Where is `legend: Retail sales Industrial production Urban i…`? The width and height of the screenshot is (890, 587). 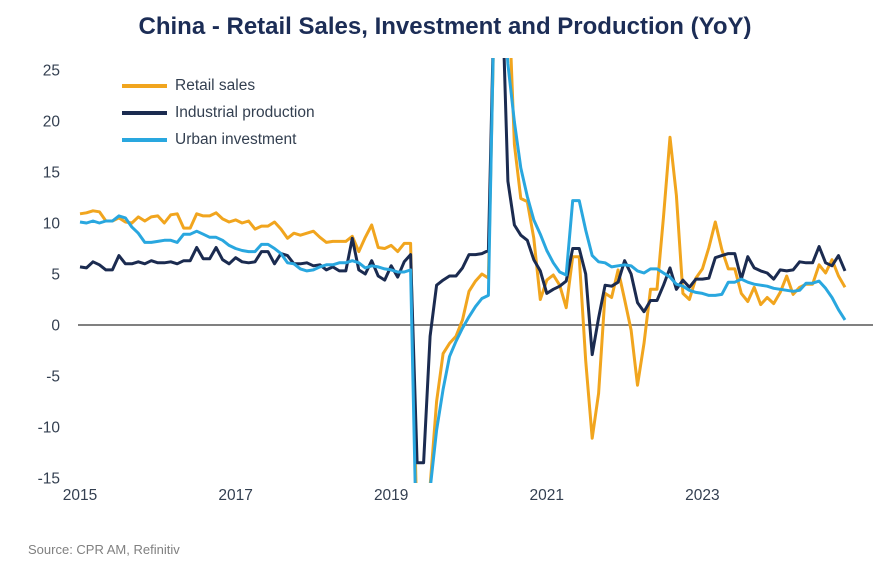 legend: Retail sales Industrial production Urban i… is located at coordinates (218, 113).